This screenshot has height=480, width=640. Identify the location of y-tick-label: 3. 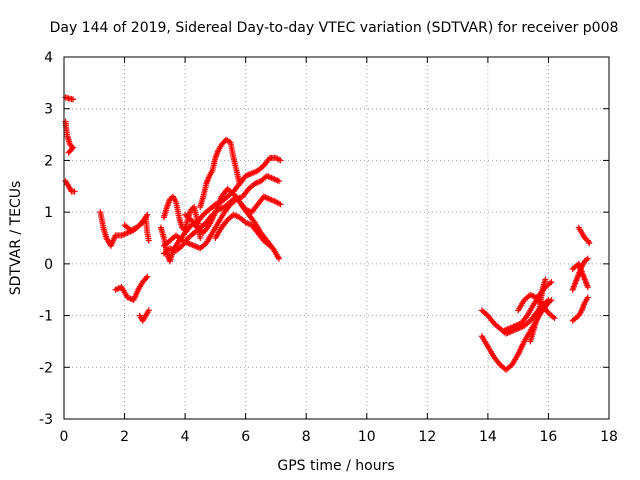
(48, 110).